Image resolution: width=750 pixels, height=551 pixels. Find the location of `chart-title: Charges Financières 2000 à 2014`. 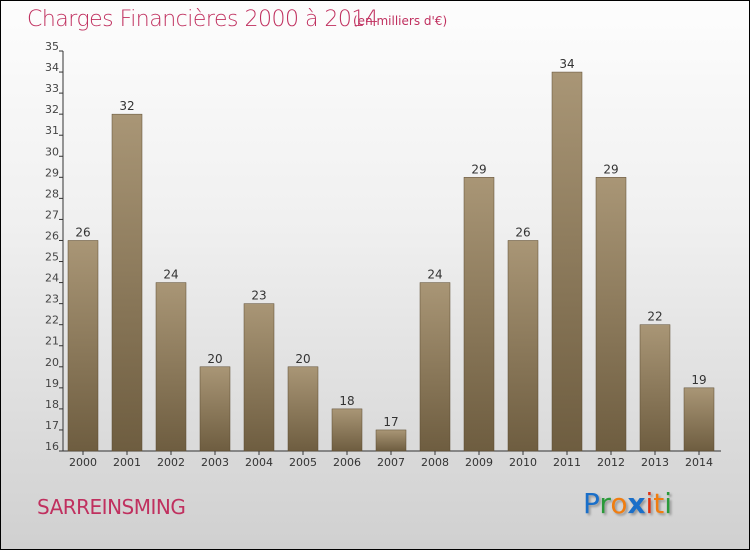

chart-title: Charges Financières 2000 à 2014 is located at coordinates (203, 19).